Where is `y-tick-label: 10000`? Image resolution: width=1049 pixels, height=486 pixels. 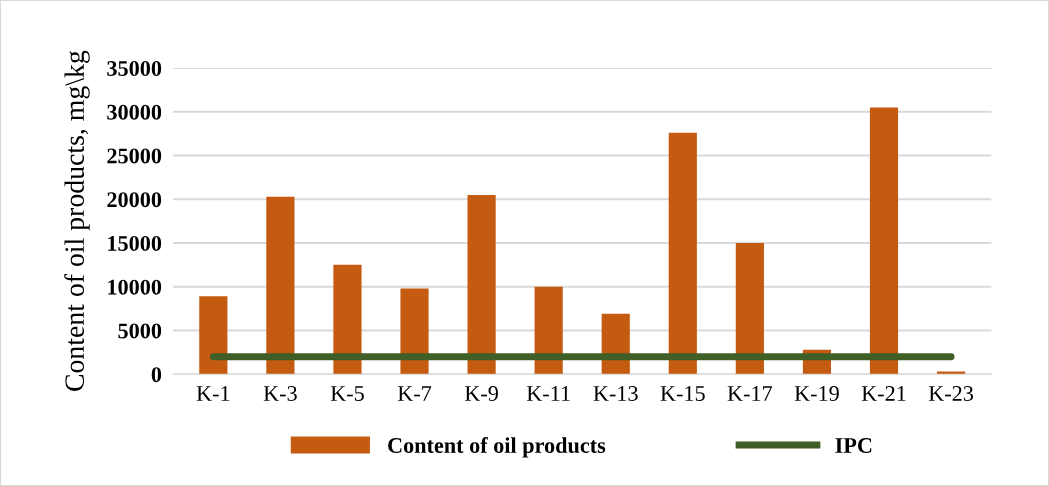
y-tick-label: 10000 is located at coordinates (135, 287).